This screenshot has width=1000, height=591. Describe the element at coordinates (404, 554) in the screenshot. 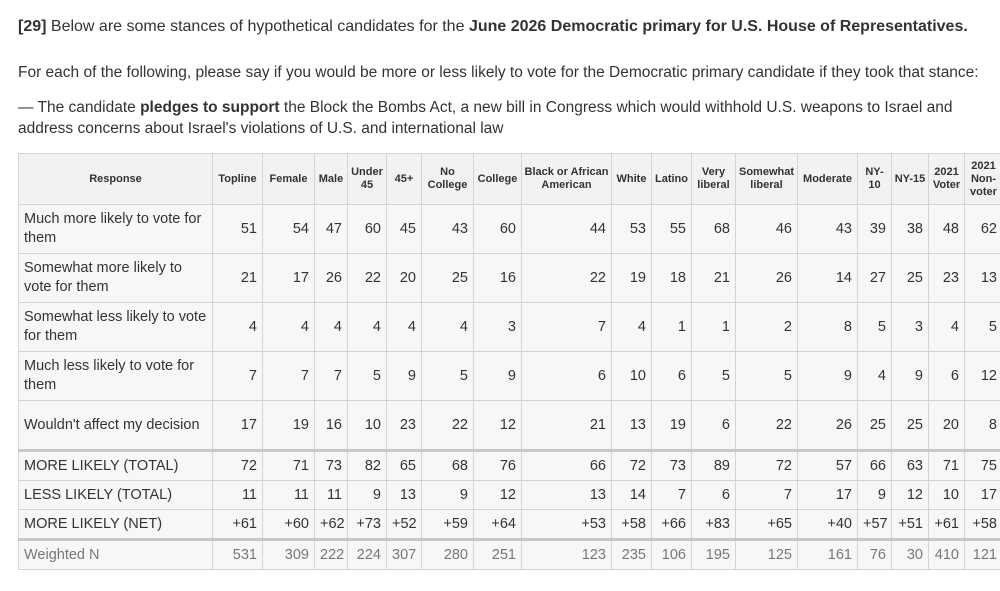

I see `table-cell: 307` at that location.